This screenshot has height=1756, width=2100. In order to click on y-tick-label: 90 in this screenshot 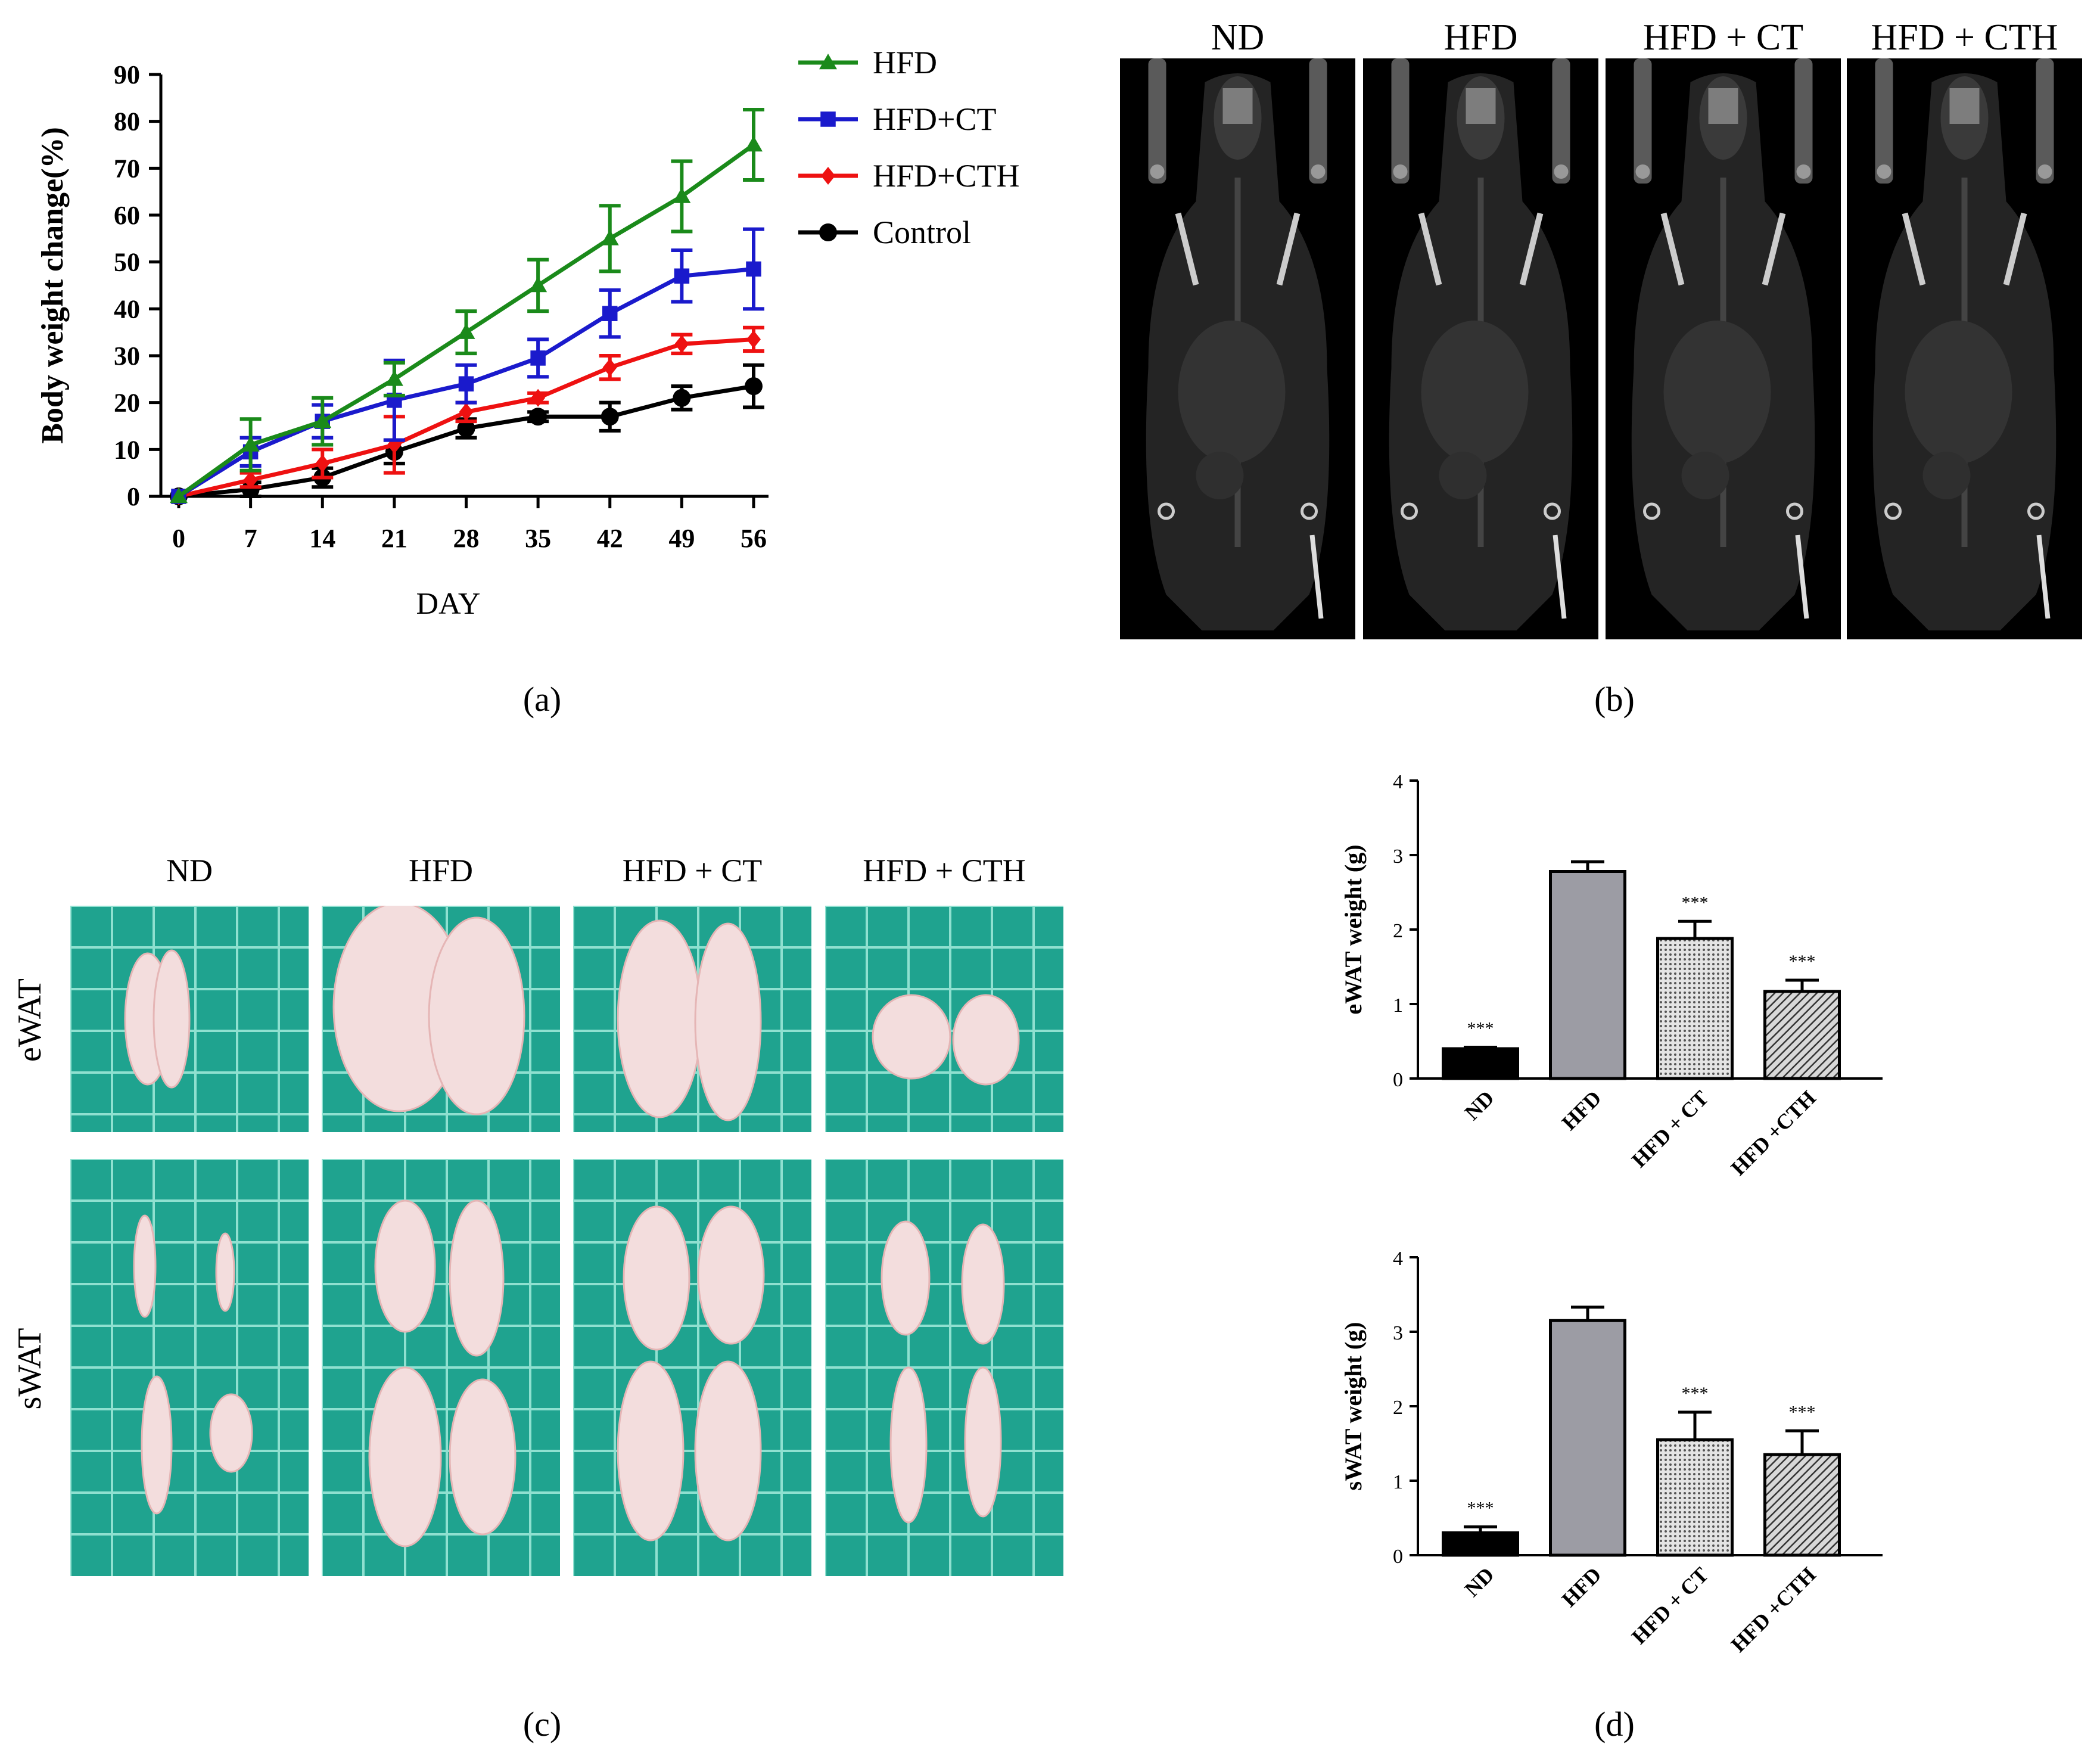, I will do `click(127, 74)`.